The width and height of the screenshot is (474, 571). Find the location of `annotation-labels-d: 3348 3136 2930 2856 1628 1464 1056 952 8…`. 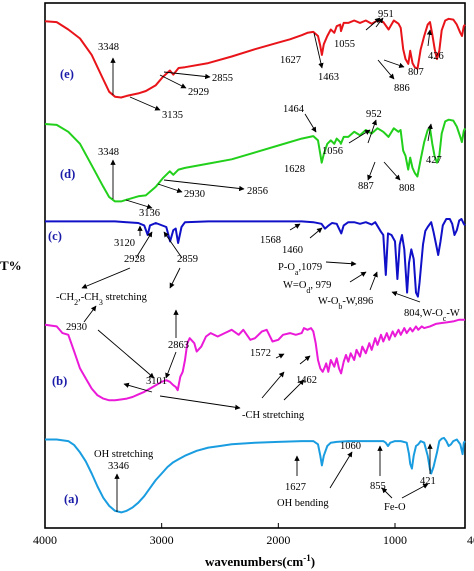

annotation-labels-d: 3348 3136 2930 2856 1628 1464 1056 952 8… is located at coordinates (270, 161).